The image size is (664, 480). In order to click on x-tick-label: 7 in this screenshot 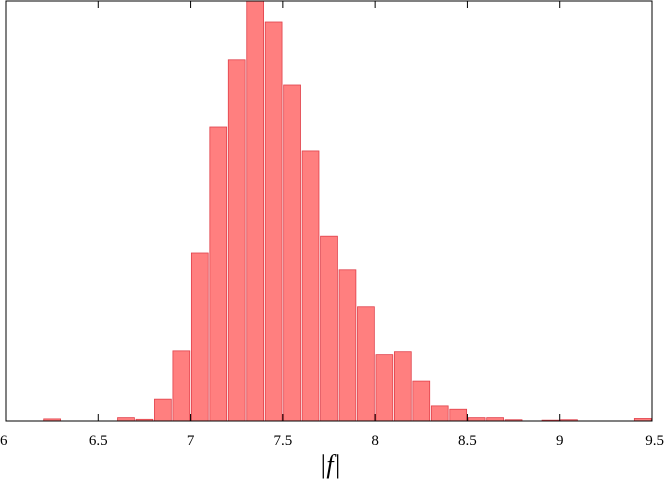, I will do `click(191, 441)`.